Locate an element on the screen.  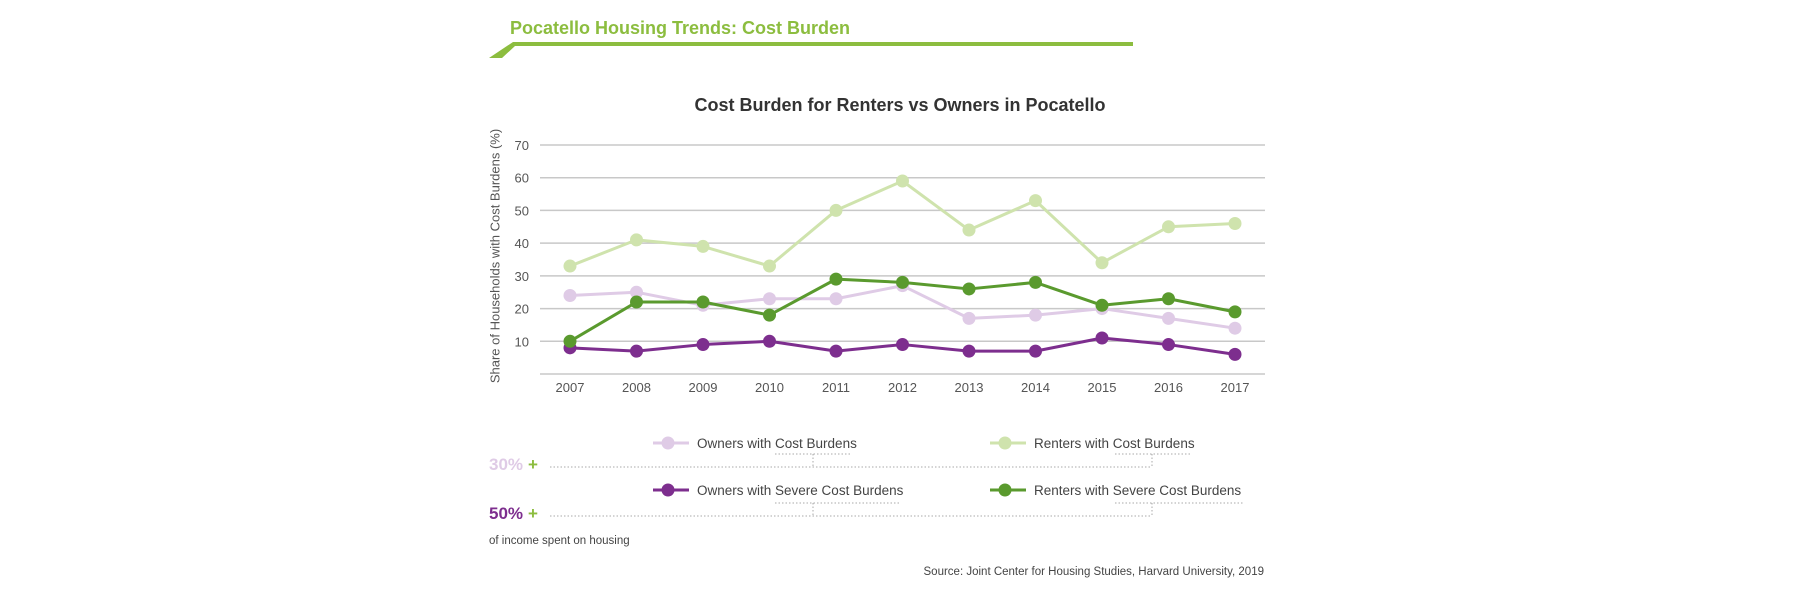
connector-owners-severe is located at coordinates (837, 509).